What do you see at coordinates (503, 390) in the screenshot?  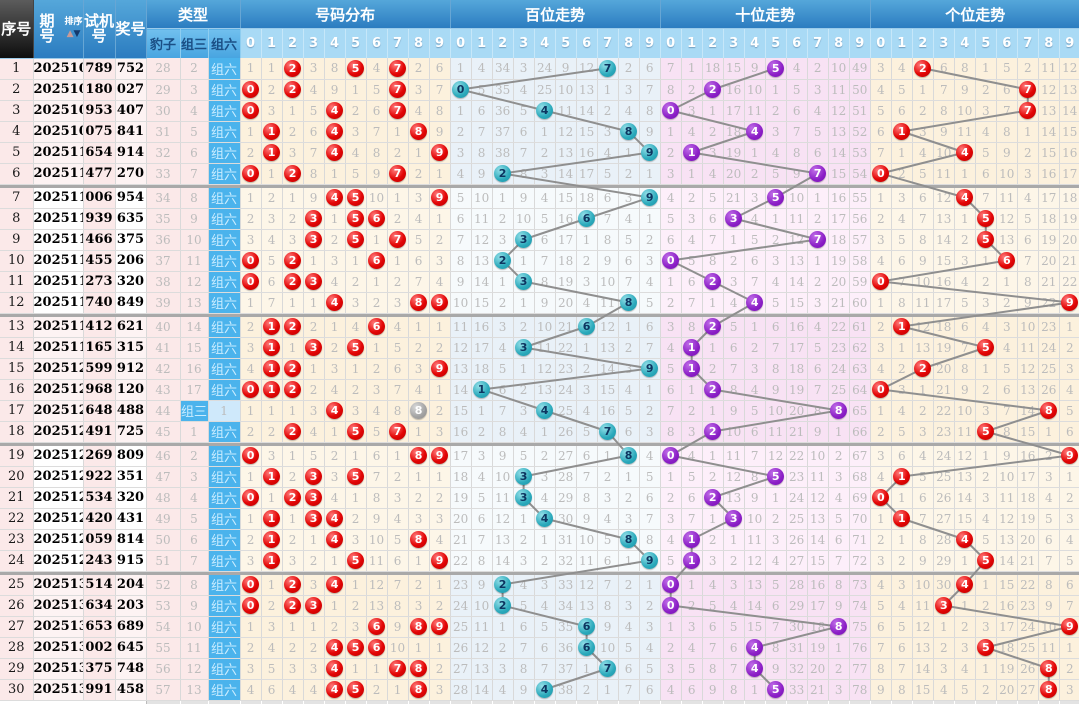 I see `cell-bai-2: 6` at bounding box center [503, 390].